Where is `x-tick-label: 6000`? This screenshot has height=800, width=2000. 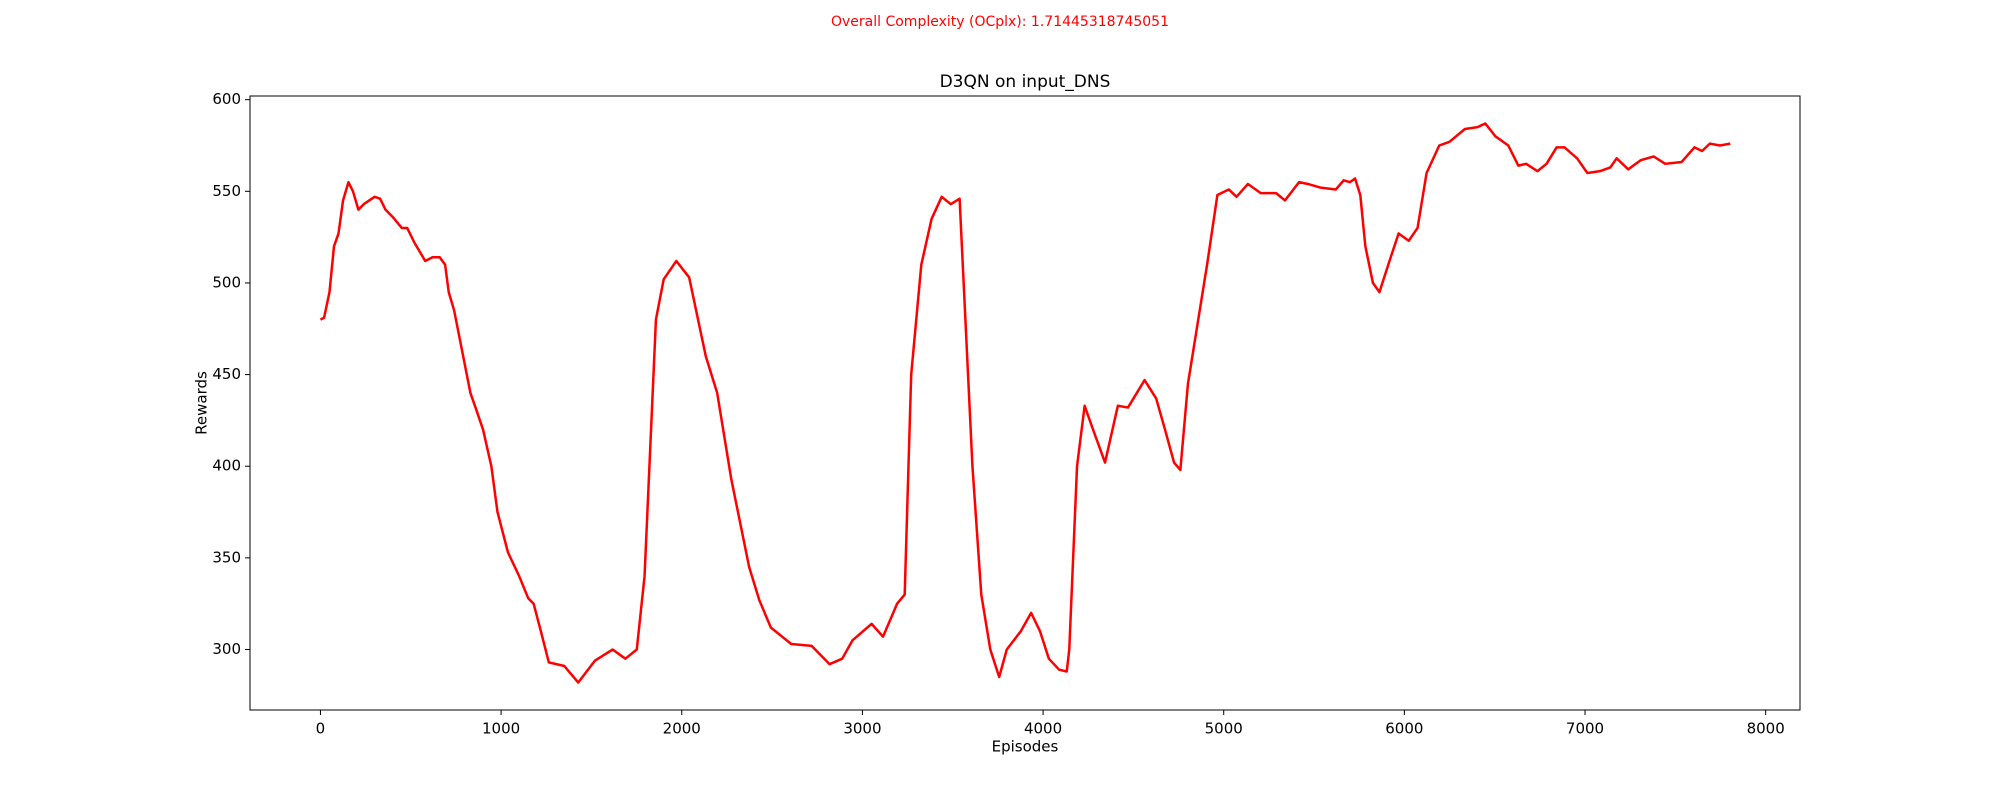
x-tick-label: 6000 is located at coordinates (1404, 729).